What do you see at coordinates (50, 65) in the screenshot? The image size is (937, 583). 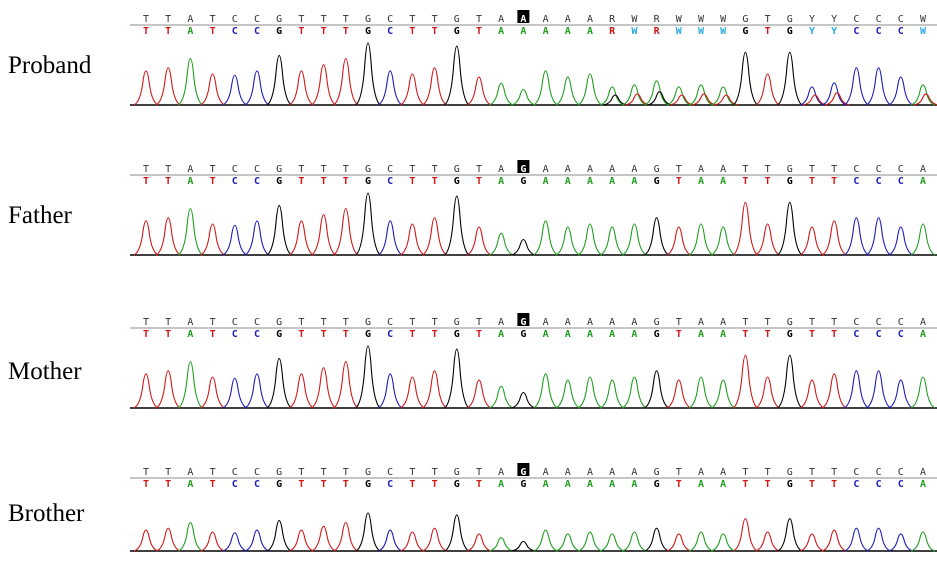 I see `label-proband: Proband` at bounding box center [50, 65].